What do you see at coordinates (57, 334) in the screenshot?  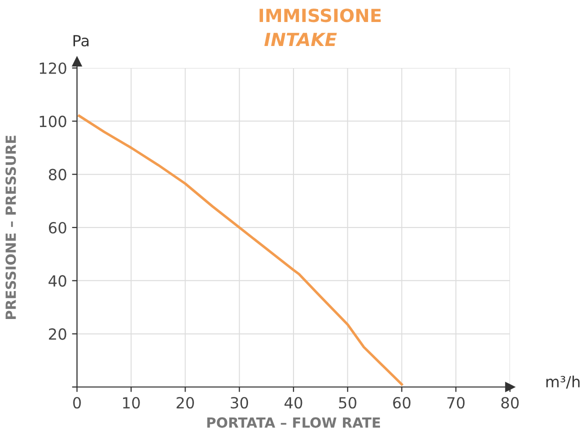 I see `y-tick-label: 20` at bounding box center [57, 334].